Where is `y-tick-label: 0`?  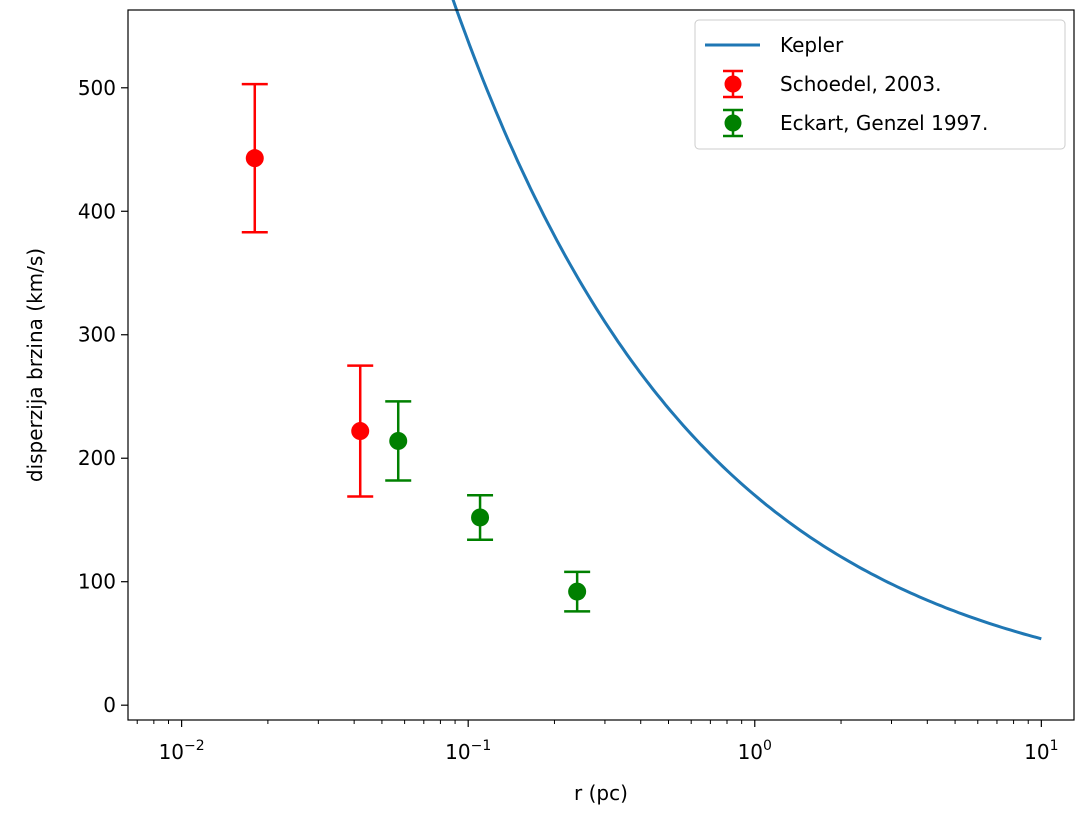 y-tick-label: 0 is located at coordinates (109, 705).